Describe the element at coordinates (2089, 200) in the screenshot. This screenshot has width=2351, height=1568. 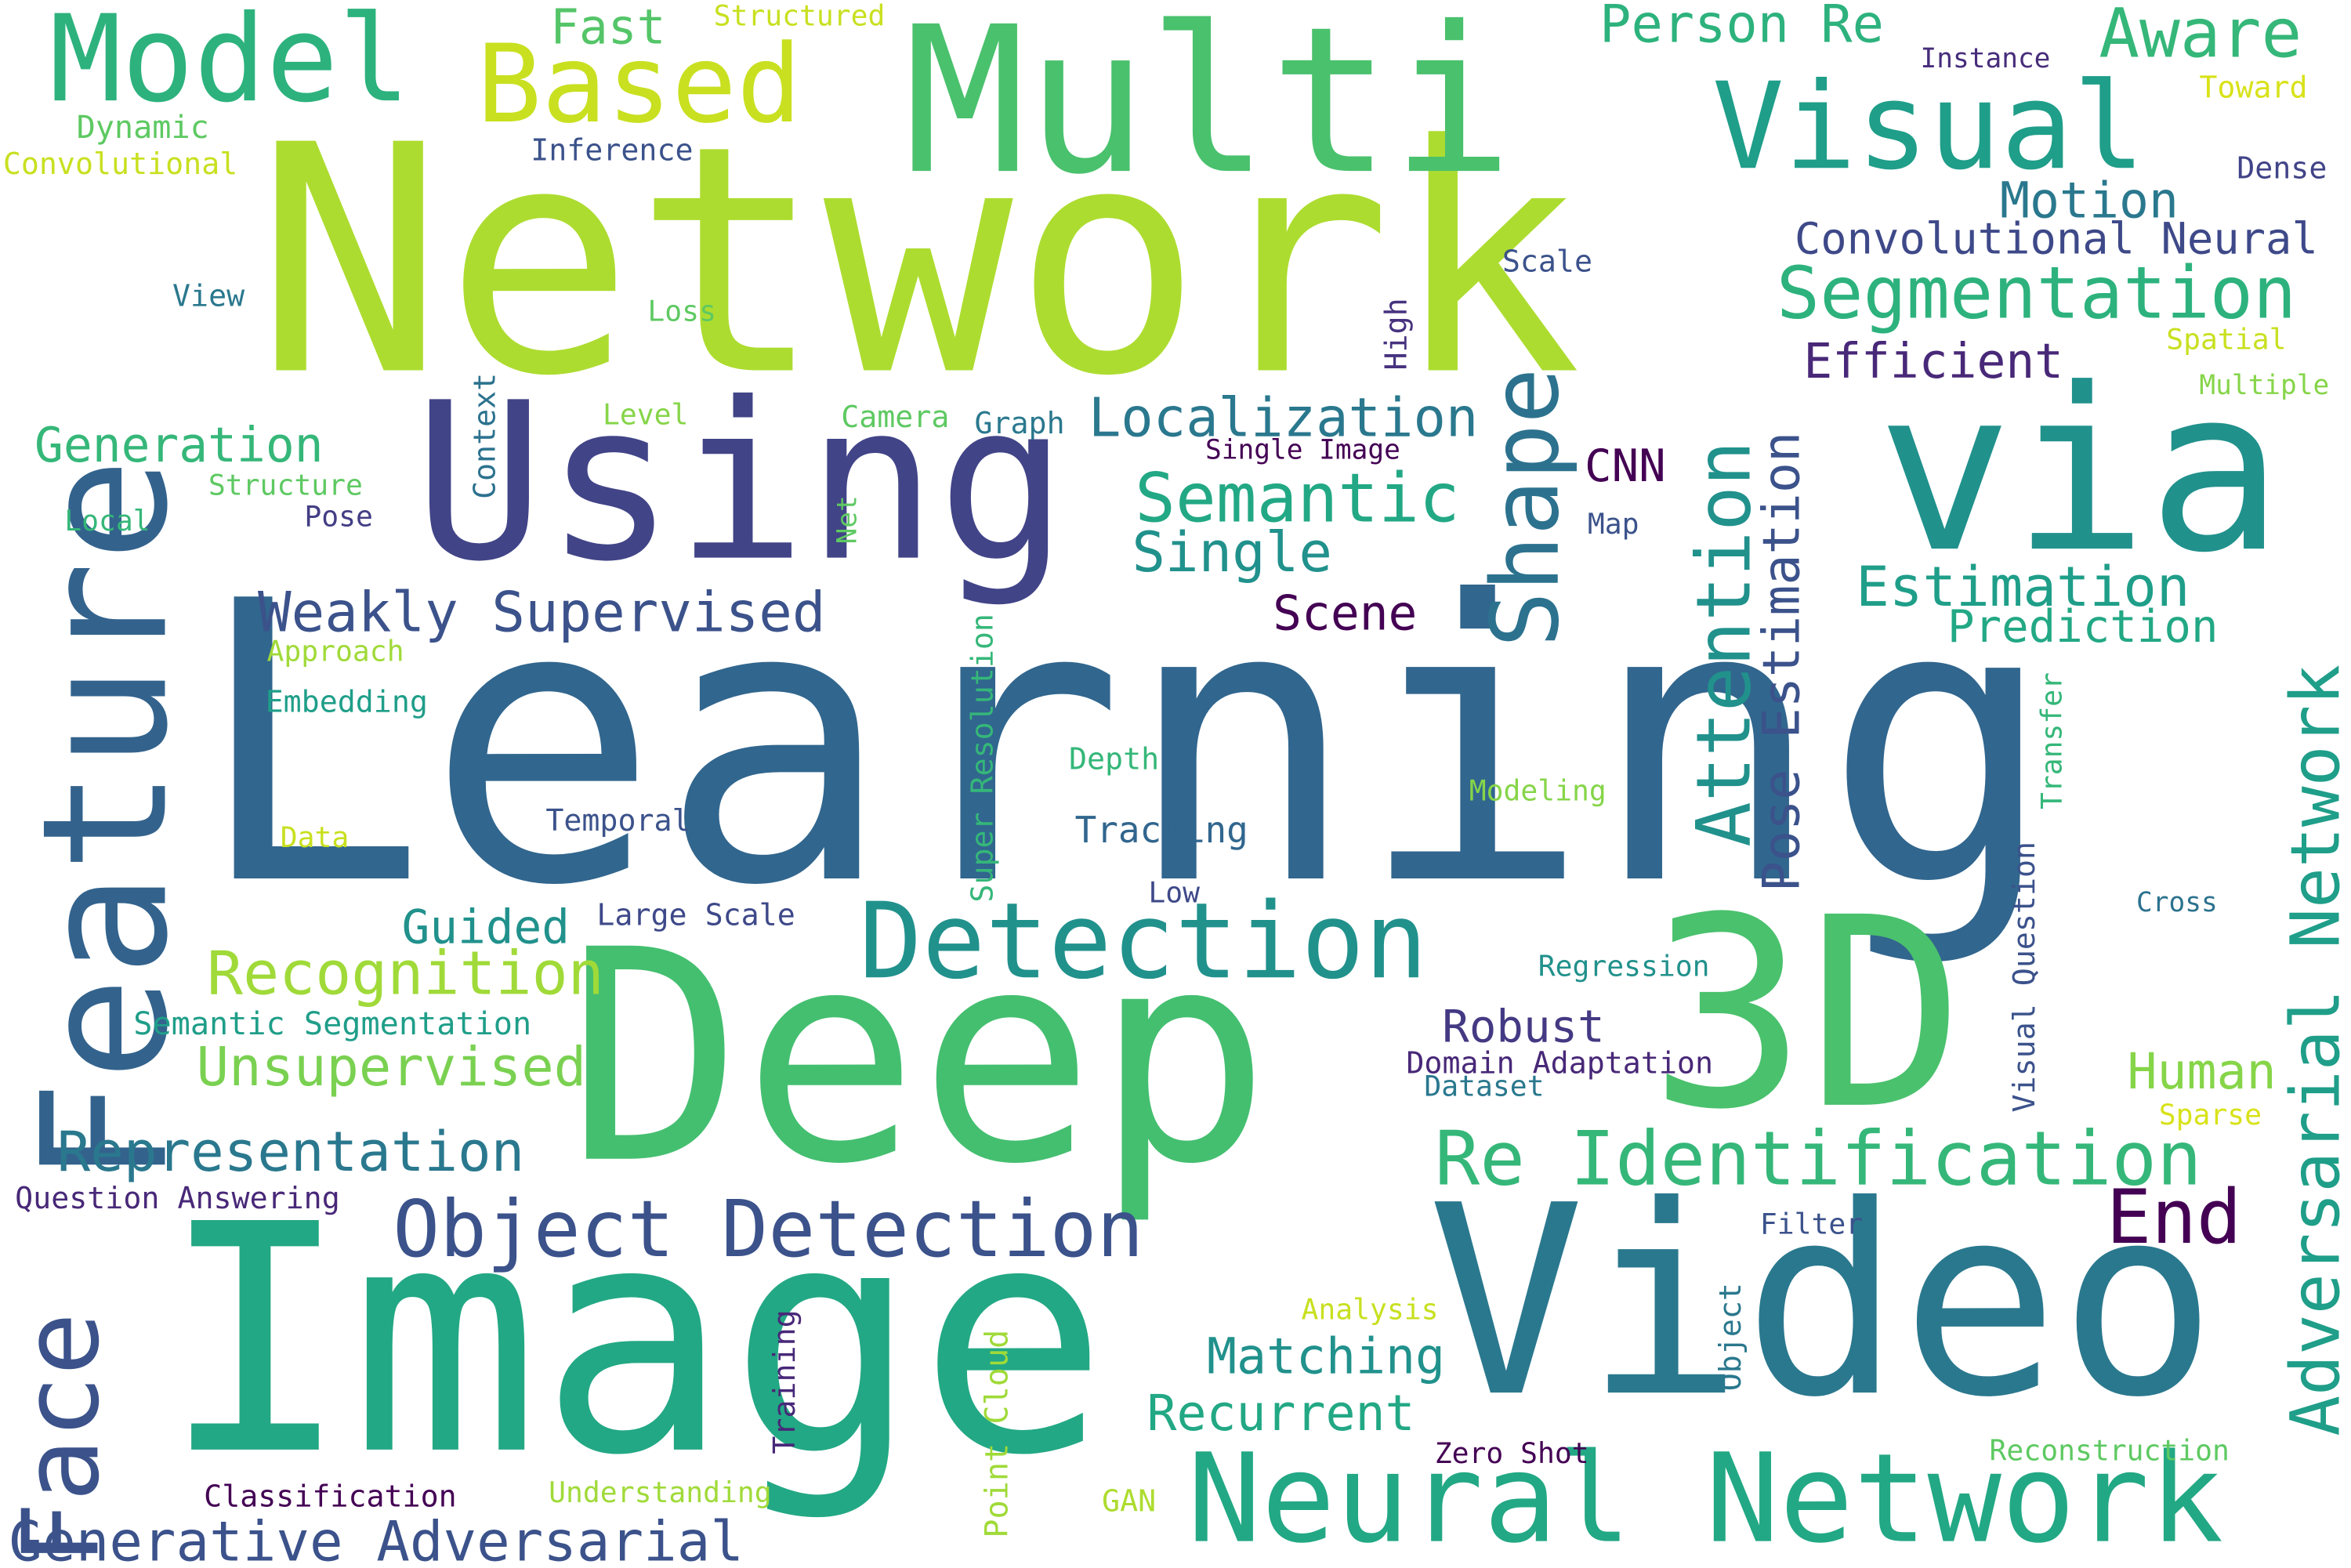
I see `word-motion: Motion` at that location.